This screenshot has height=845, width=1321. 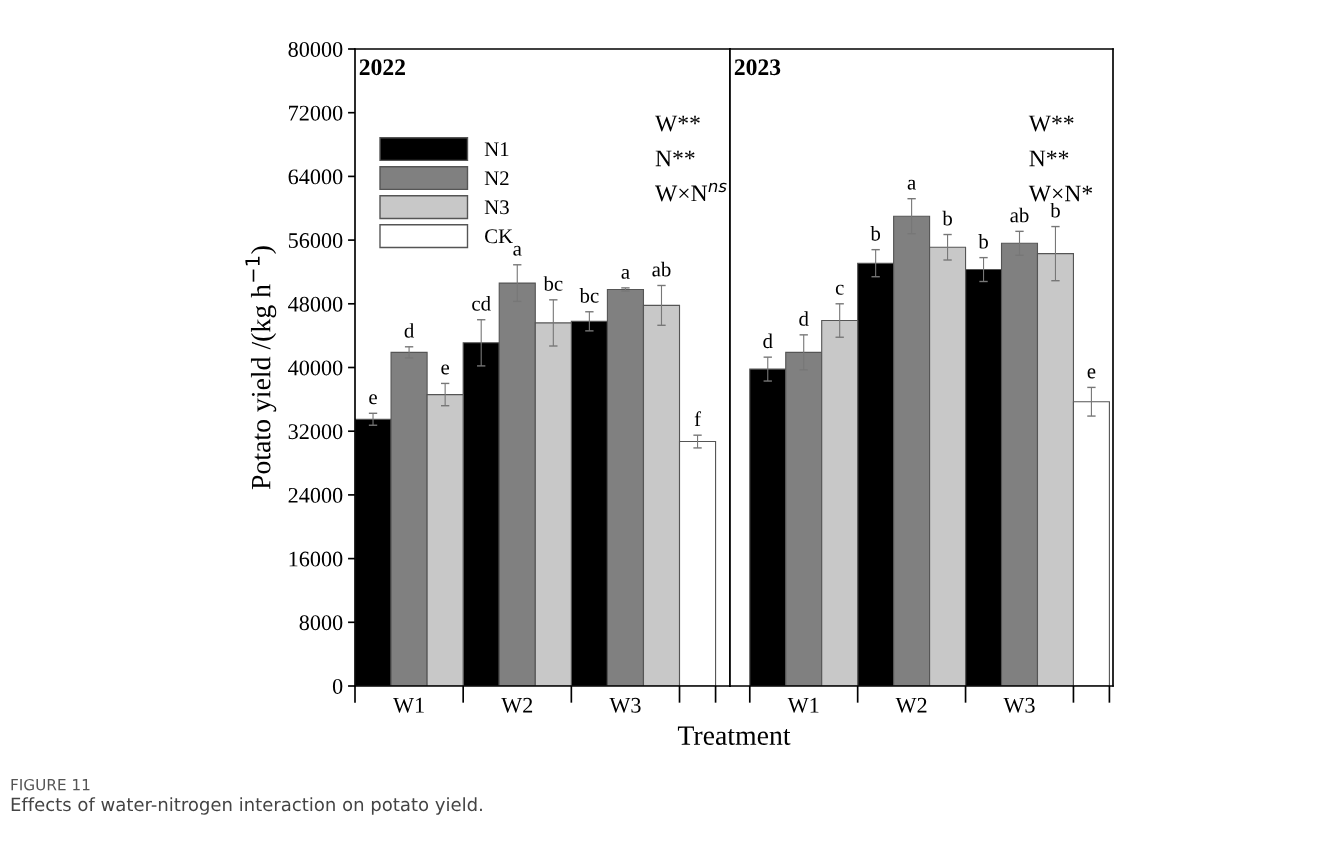 What do you see at coordinates (316, 559) in the screenshot?
I see `y-tick-label: 16000` at bounding box center [316, 559].